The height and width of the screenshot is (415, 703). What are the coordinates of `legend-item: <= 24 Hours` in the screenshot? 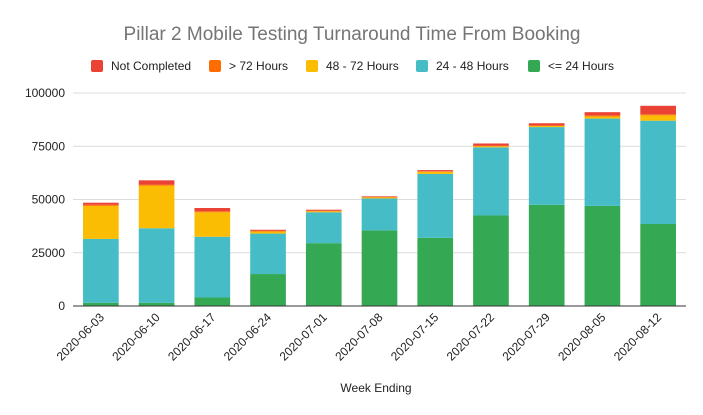 It's located at (571, 66).